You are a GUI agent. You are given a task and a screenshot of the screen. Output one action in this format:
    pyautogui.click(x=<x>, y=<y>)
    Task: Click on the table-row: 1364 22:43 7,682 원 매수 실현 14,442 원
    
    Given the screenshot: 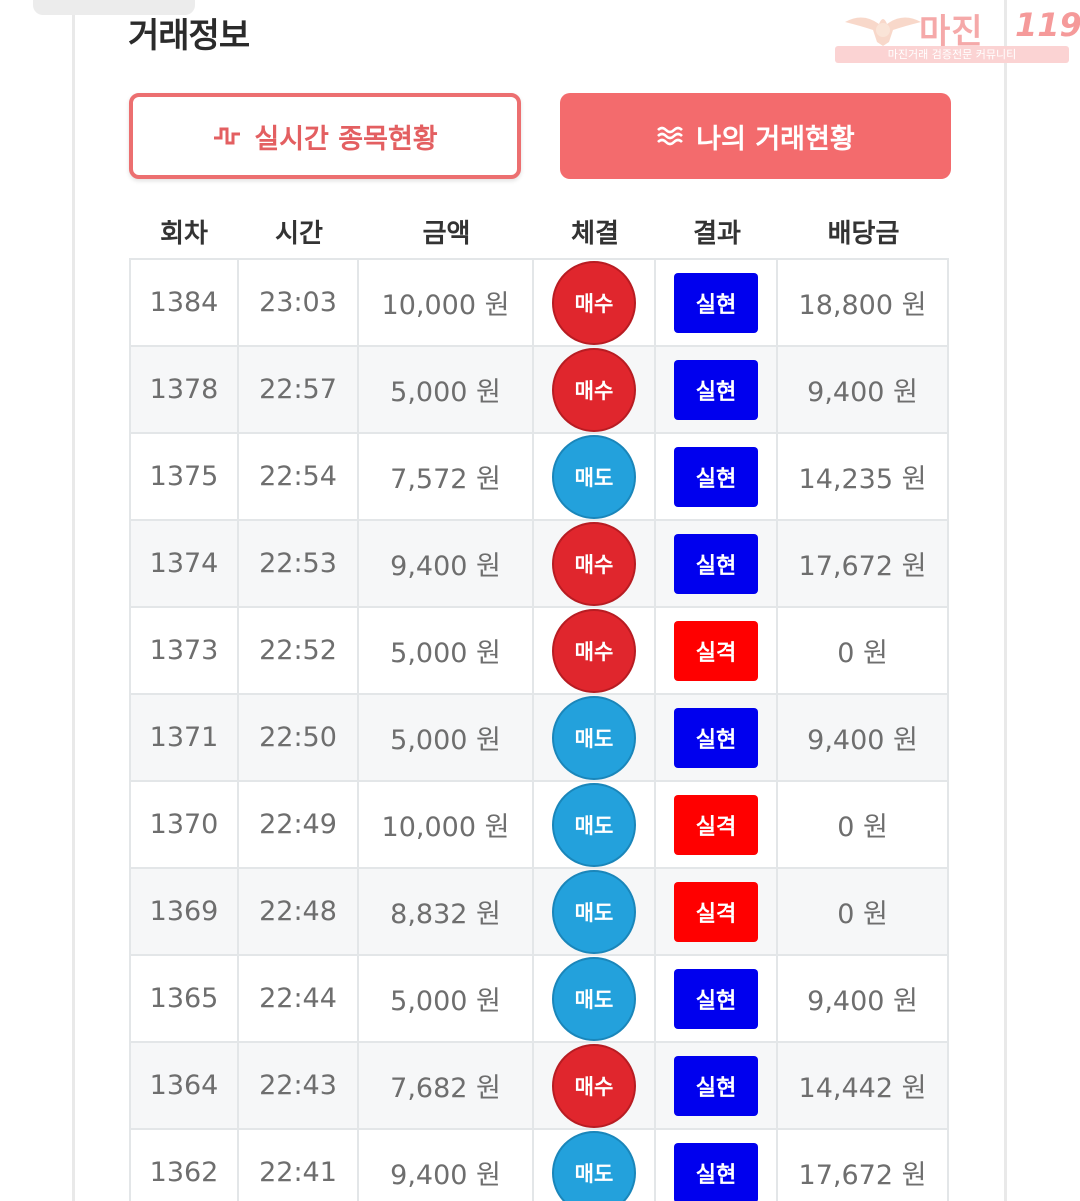 What is the action you would take?
    pyautogui.click(x=539, y=1084)
    